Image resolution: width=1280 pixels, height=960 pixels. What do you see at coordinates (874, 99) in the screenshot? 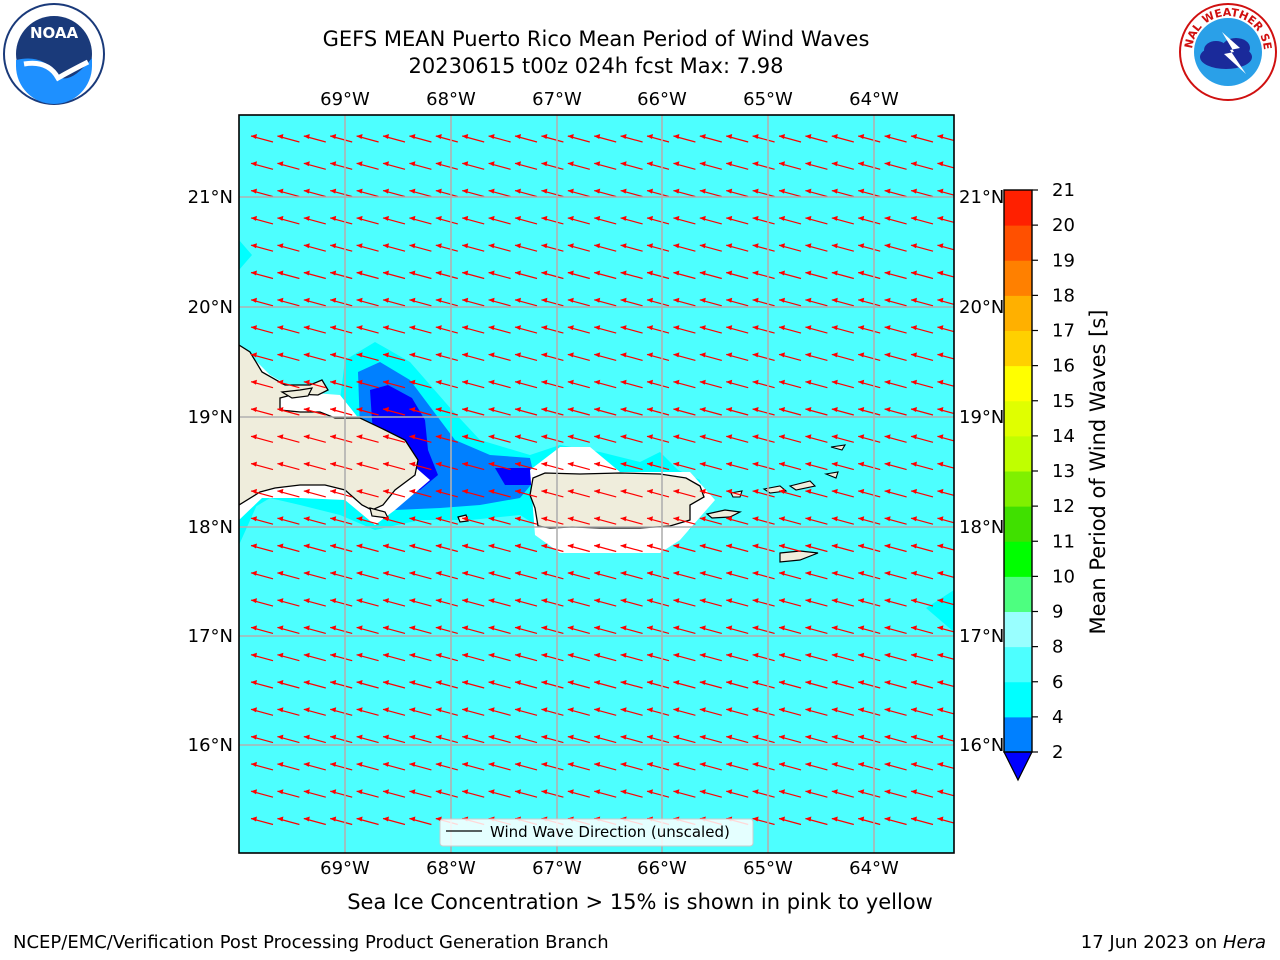
I see `lon-label-top: 64°W` at bounding box center [874, 99].